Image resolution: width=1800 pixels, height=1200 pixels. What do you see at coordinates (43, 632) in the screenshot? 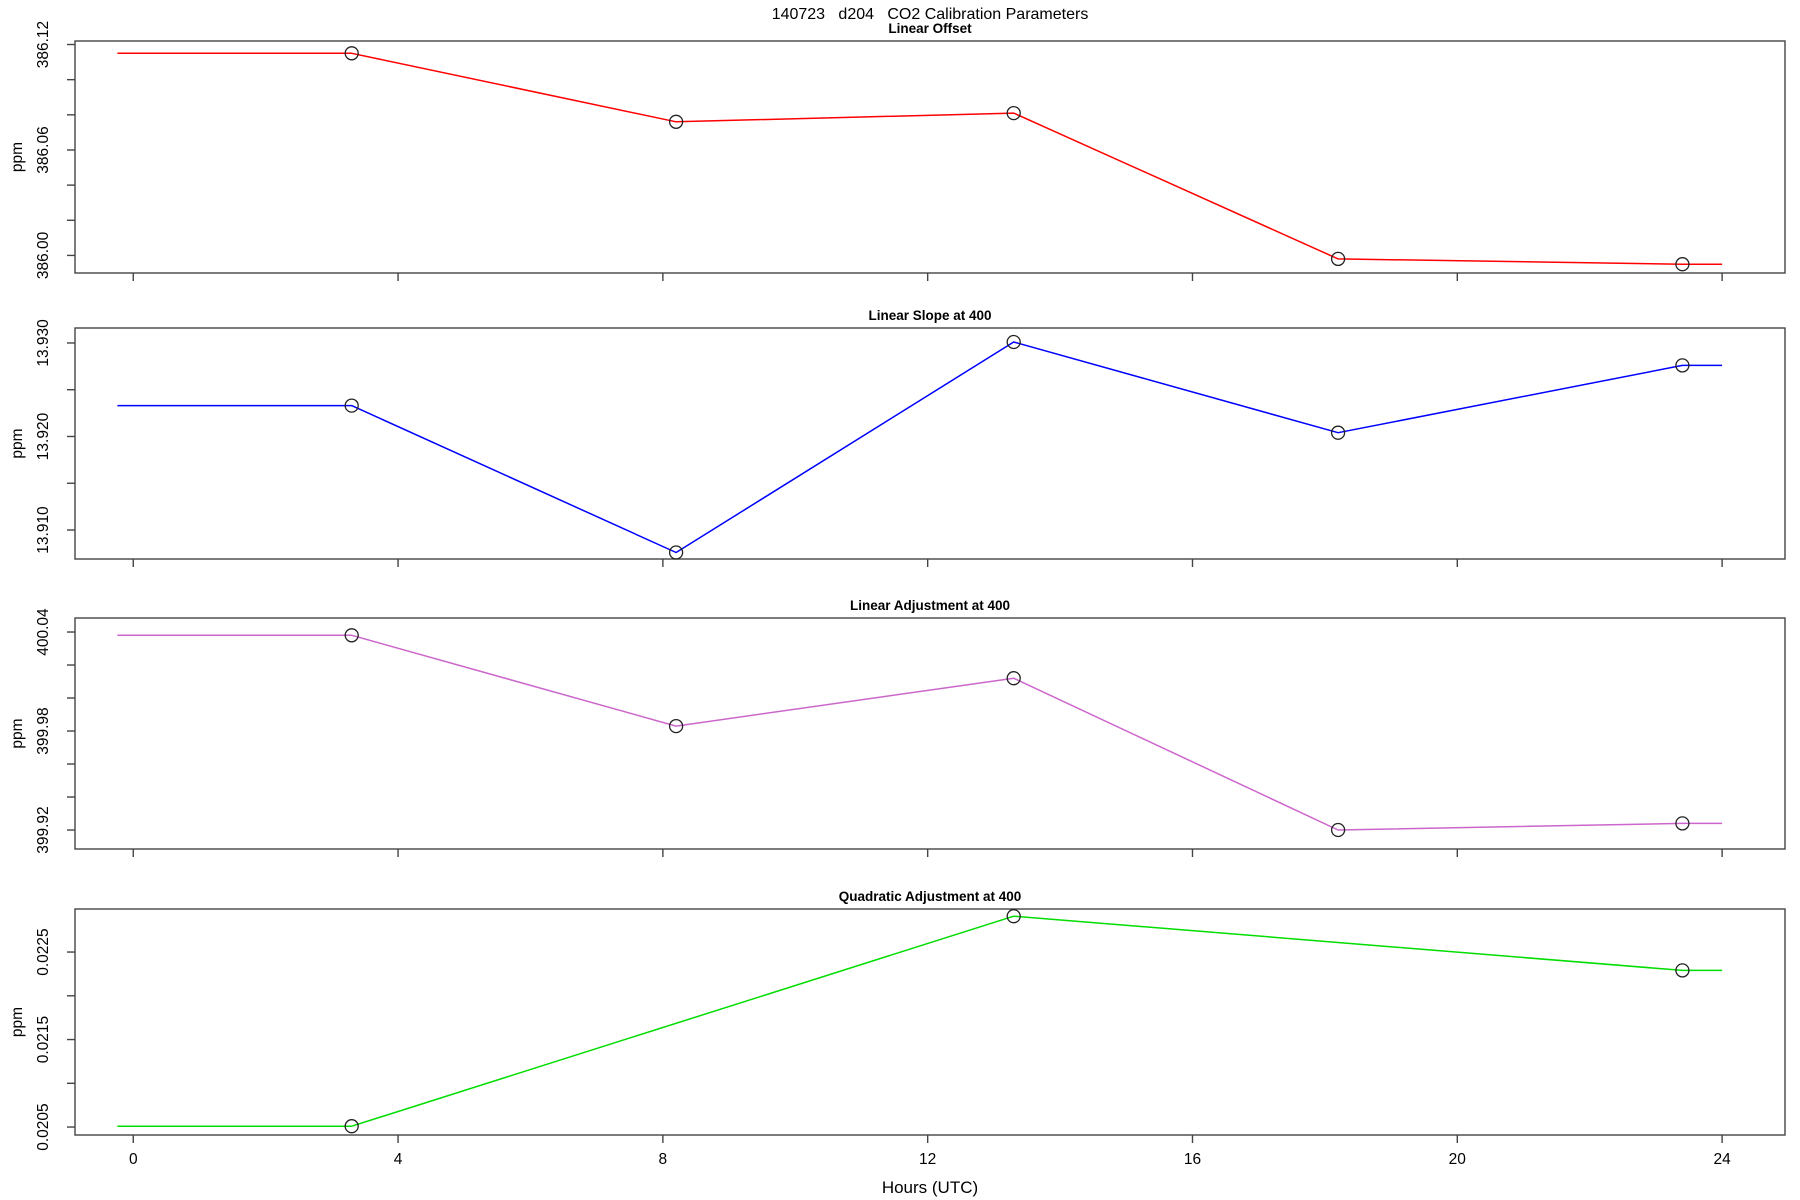
I see `y-tick-label-linear-adjustment-at-400: 400.04` at bounding box center [43, 632].